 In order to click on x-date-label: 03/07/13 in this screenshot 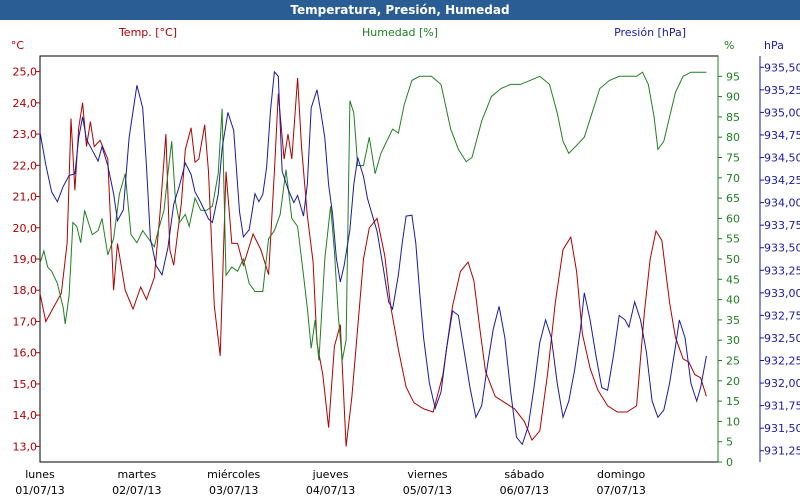, I will do `click(233, 490)`.